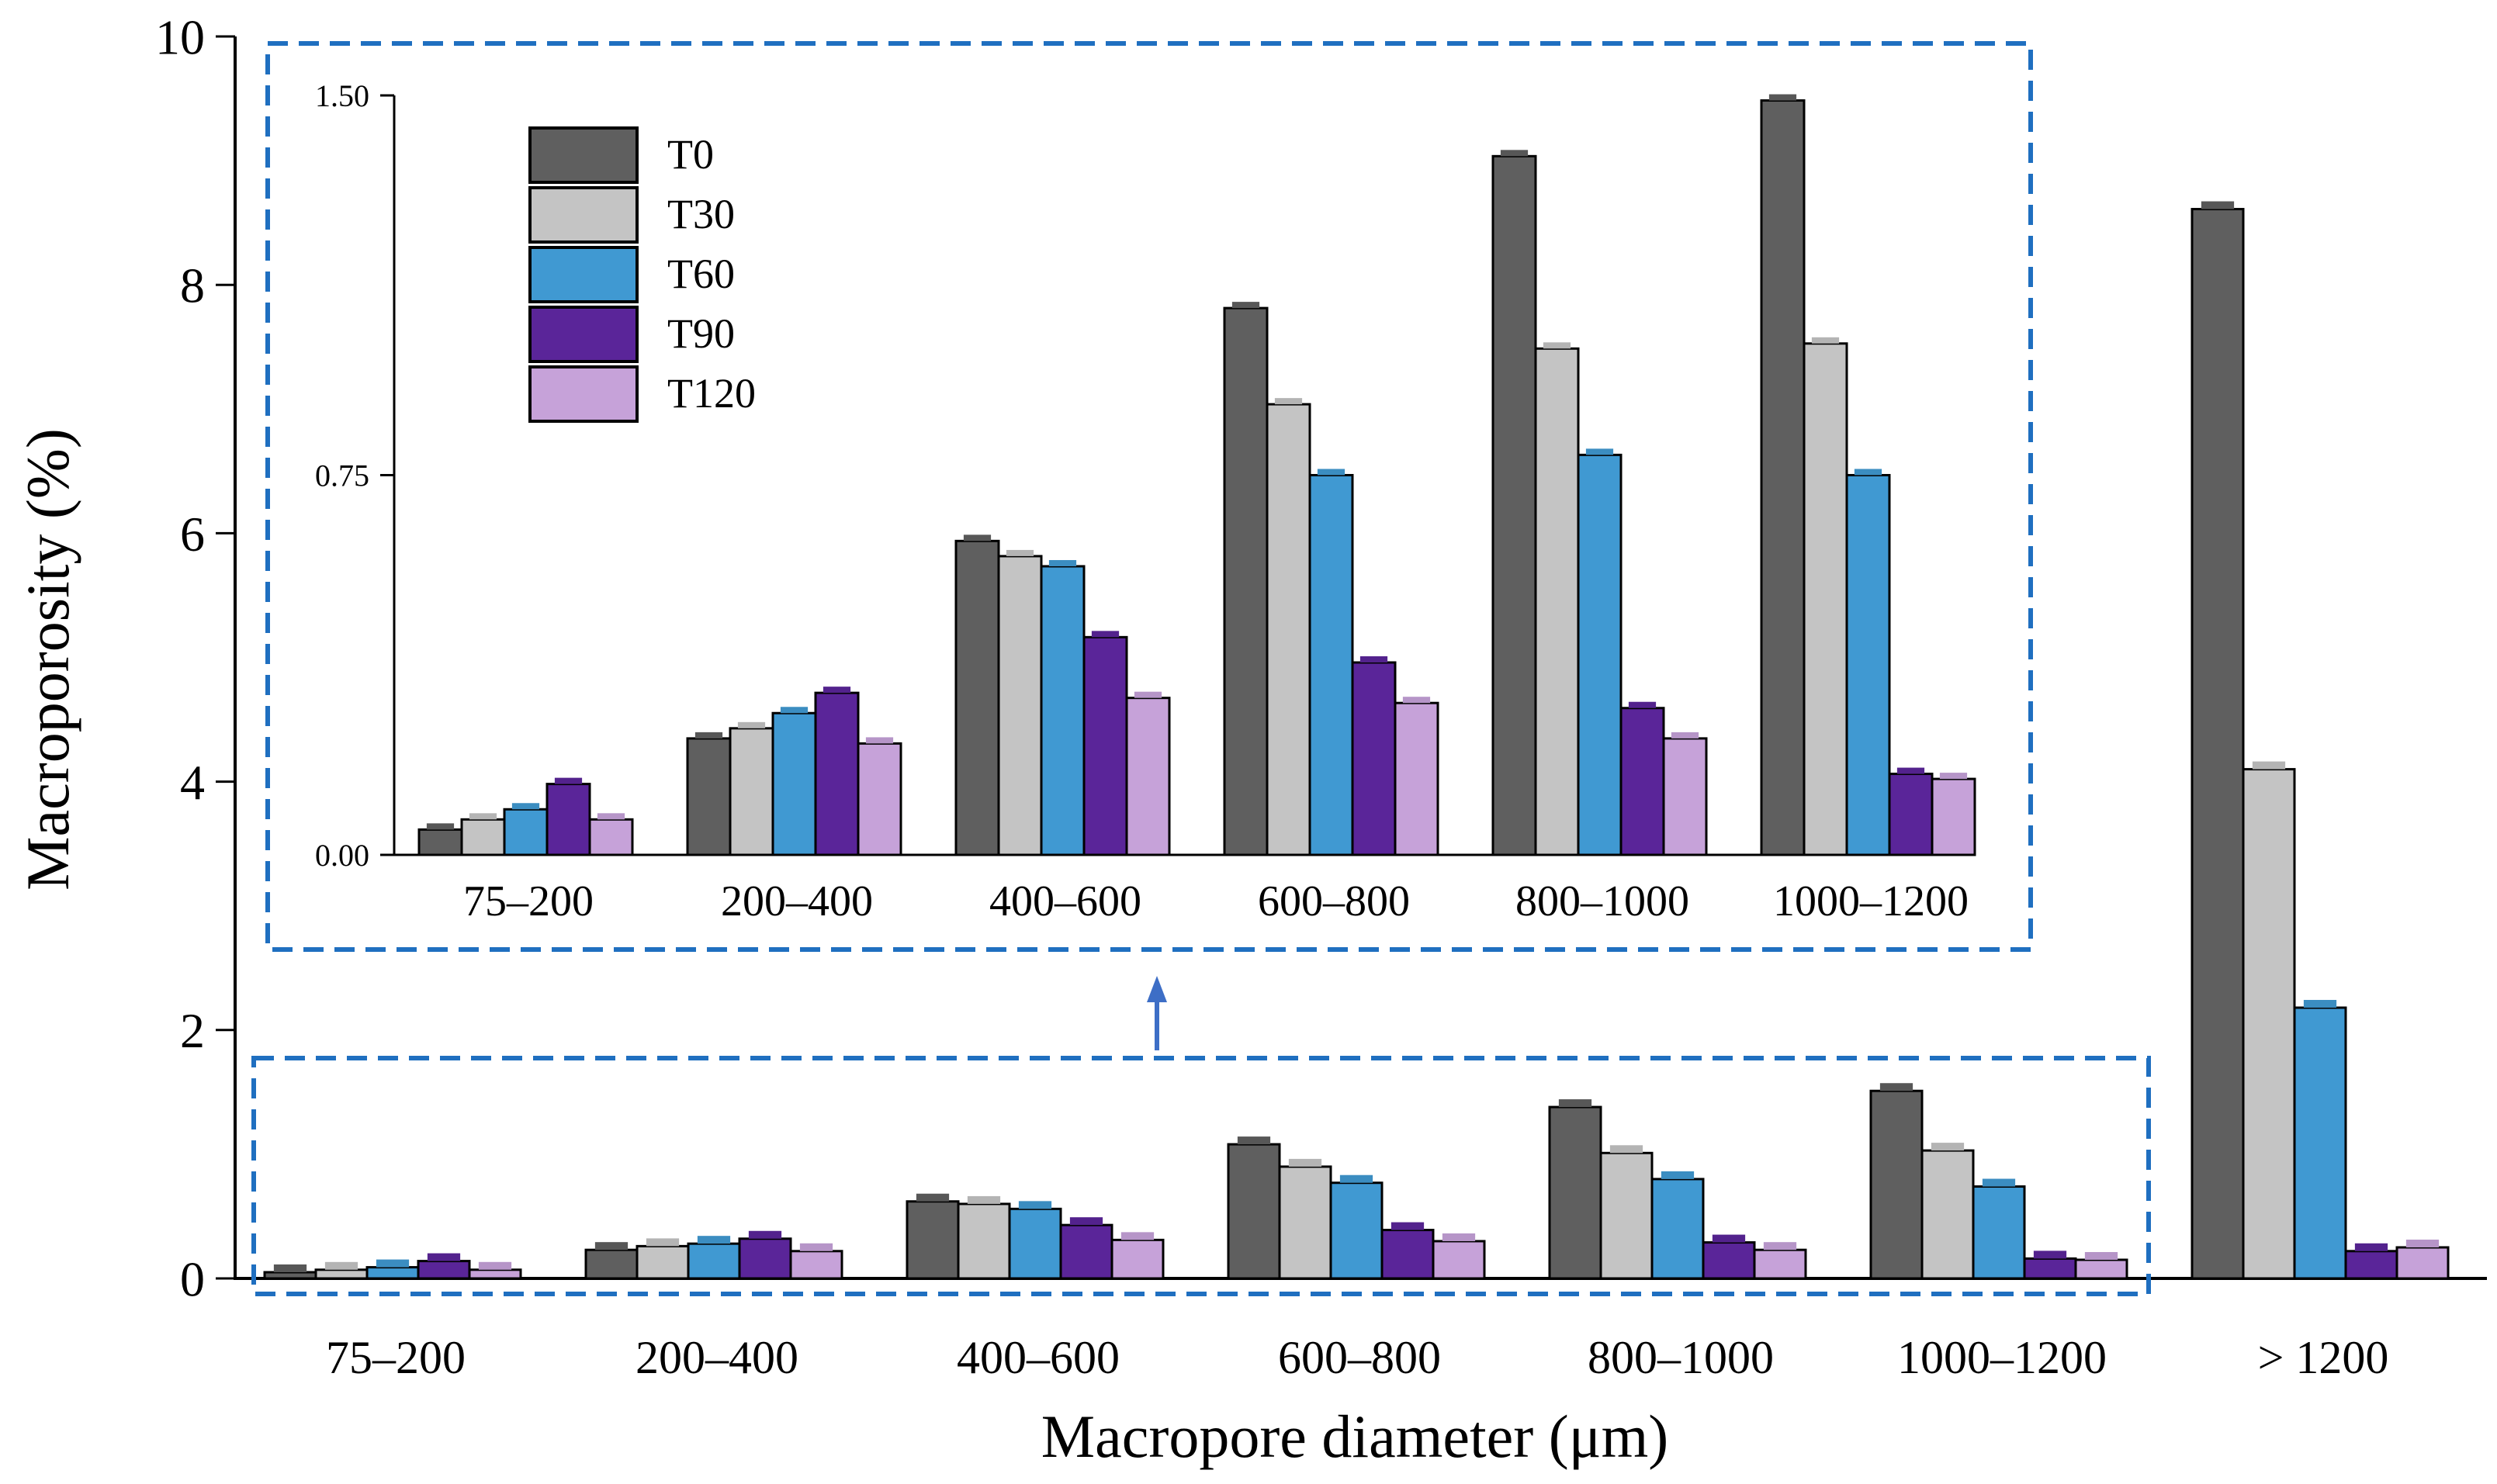 This screenshot has width=2497, height=1484. What do you see at coordinates (192, 534) in the screenshot?
I see `main-y-tick-label: 6` at bounding box center [192, 534].